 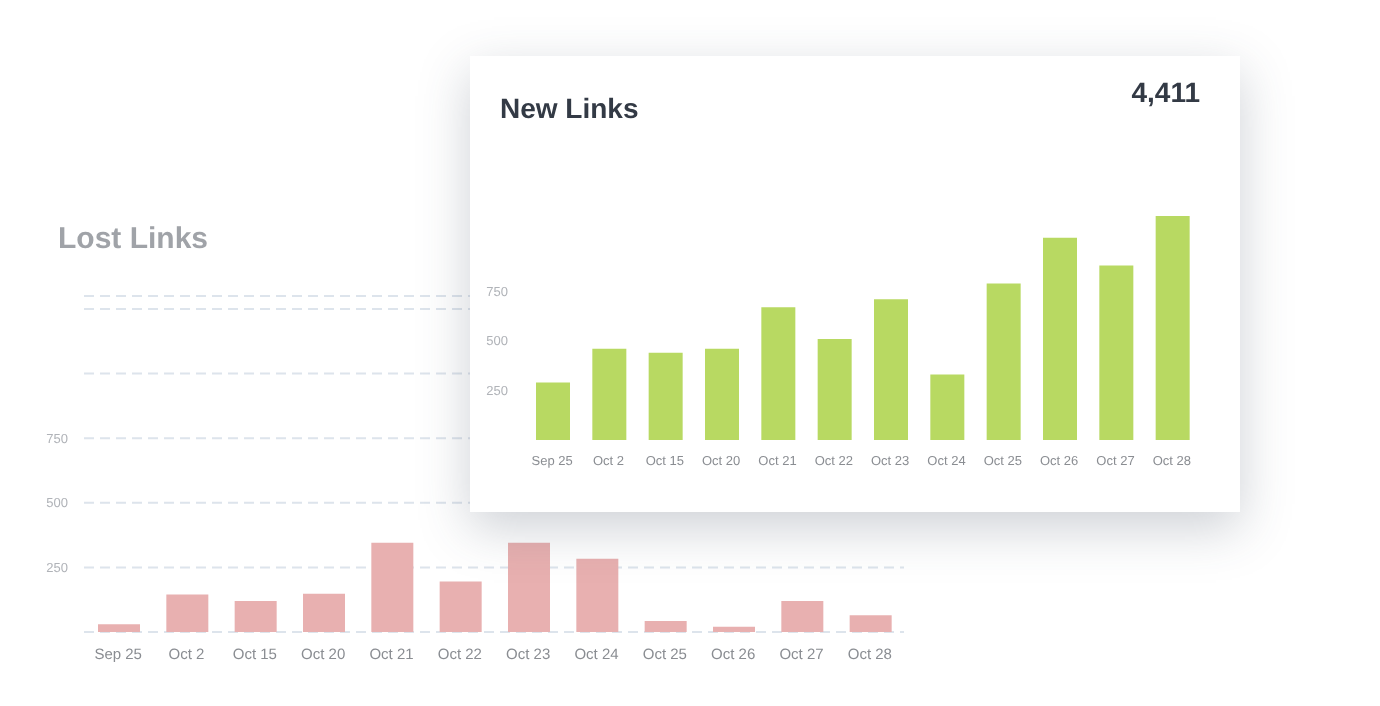 What do you see at coordinates (569, 108) in the screenshot?
I see `chart-title: New Links` at bounding box center [569, 108].